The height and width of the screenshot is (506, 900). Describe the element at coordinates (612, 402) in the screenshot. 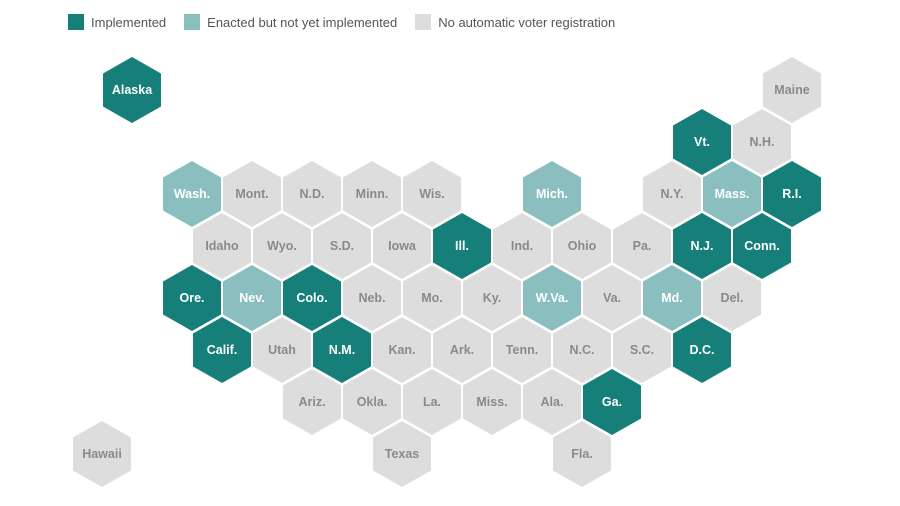

I see `state-hex: Ga.` at that location.